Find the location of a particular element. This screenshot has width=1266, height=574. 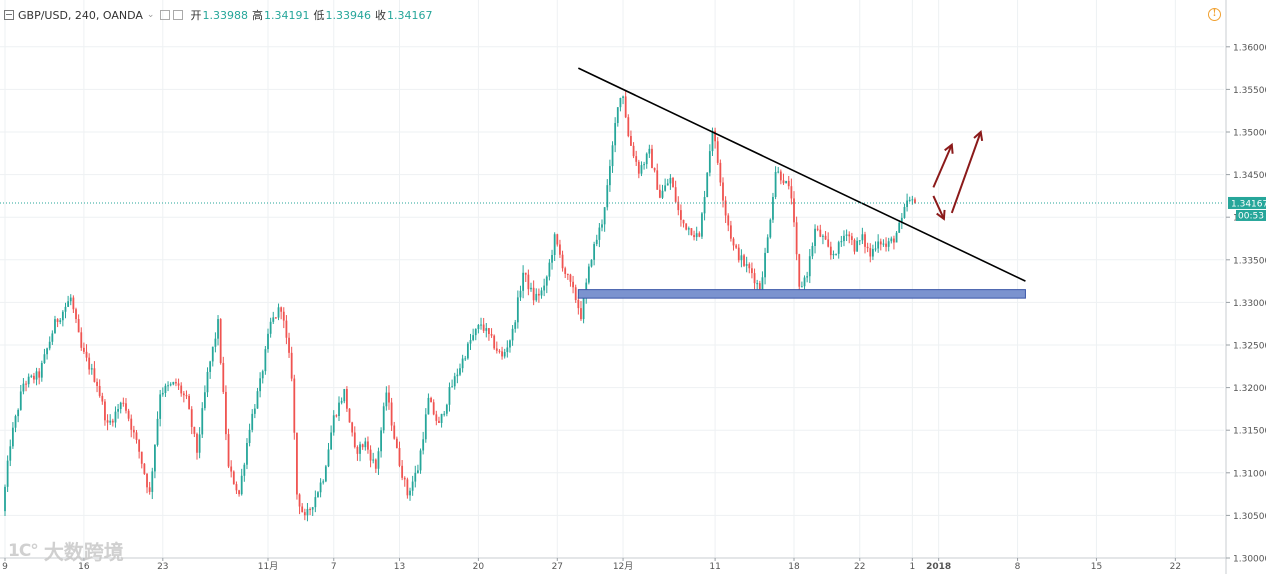

time-tick-label: 22 is located at coordinates (1175, 567).